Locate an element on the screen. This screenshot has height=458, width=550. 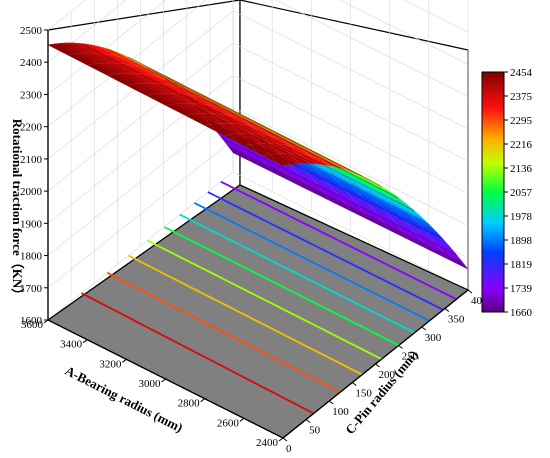
colorbar-tick-label: 2375 is located at coordinates (521, 97).